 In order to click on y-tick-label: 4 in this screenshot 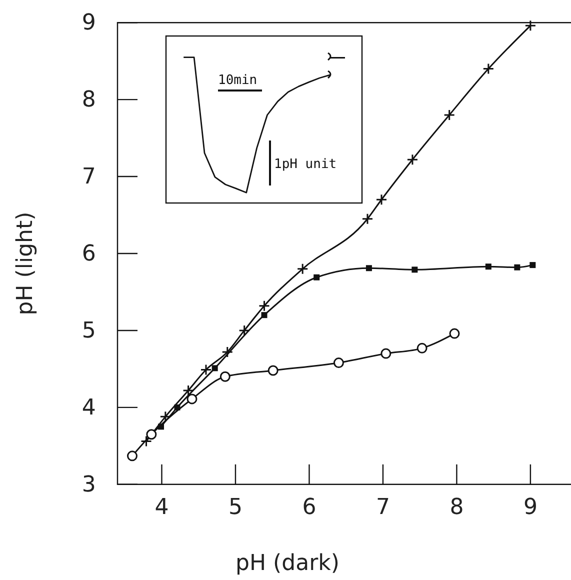, I will do `click(89, 407)`.